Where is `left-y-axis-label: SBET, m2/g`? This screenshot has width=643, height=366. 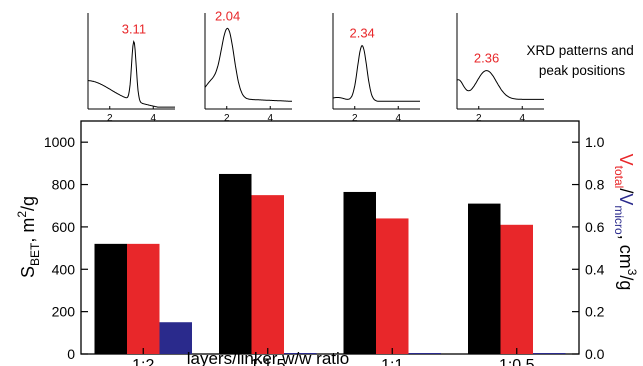 left-y-axis-label: SBET, m2/g is located at coordinates (28, 237).